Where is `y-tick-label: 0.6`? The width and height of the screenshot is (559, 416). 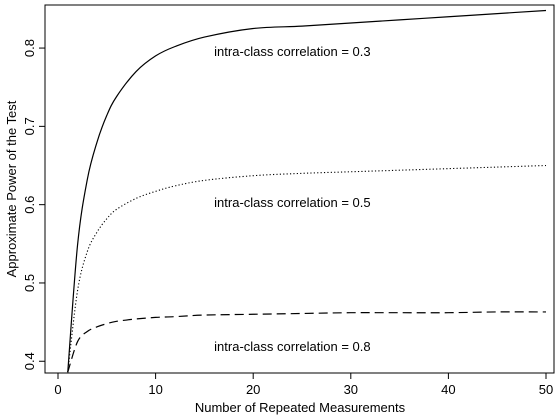
y-tick-label: 0.6 is located at coordinates (29, 205).